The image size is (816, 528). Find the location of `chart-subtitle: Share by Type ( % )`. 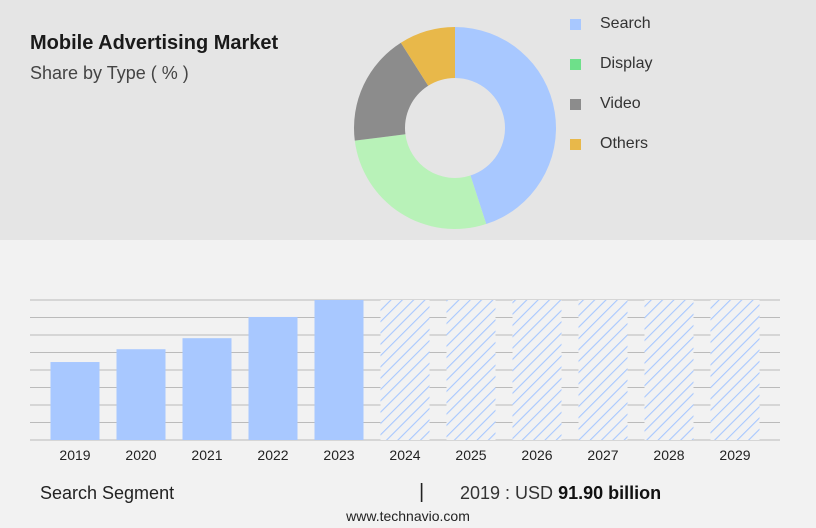

chart-subtitle: Share by Type ( % ) is located at coordinates (109, 73).